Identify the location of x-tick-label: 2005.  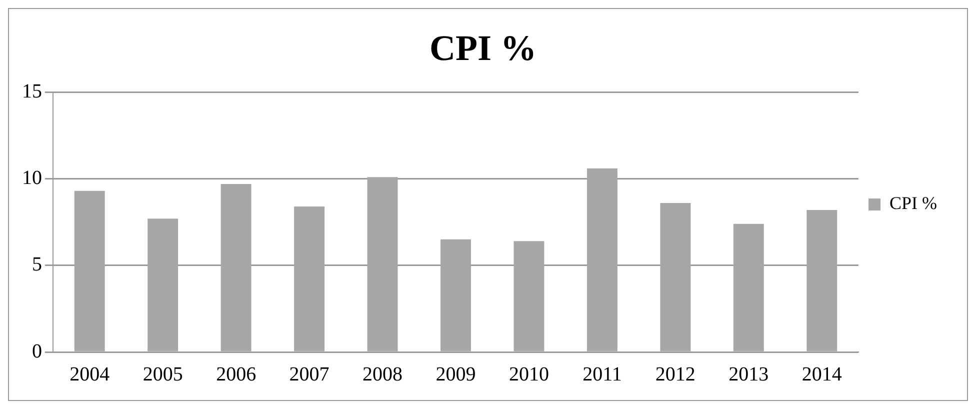
(162, 374).